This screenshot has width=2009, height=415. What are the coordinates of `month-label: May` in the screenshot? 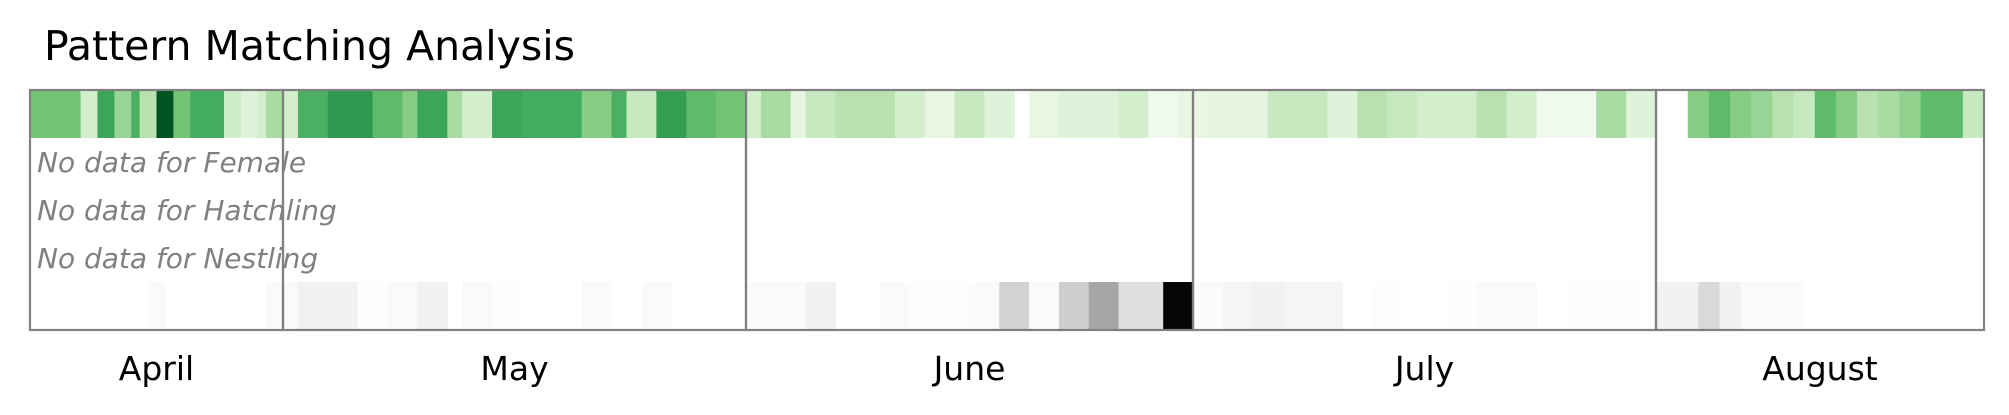 It's located at (514, 368).